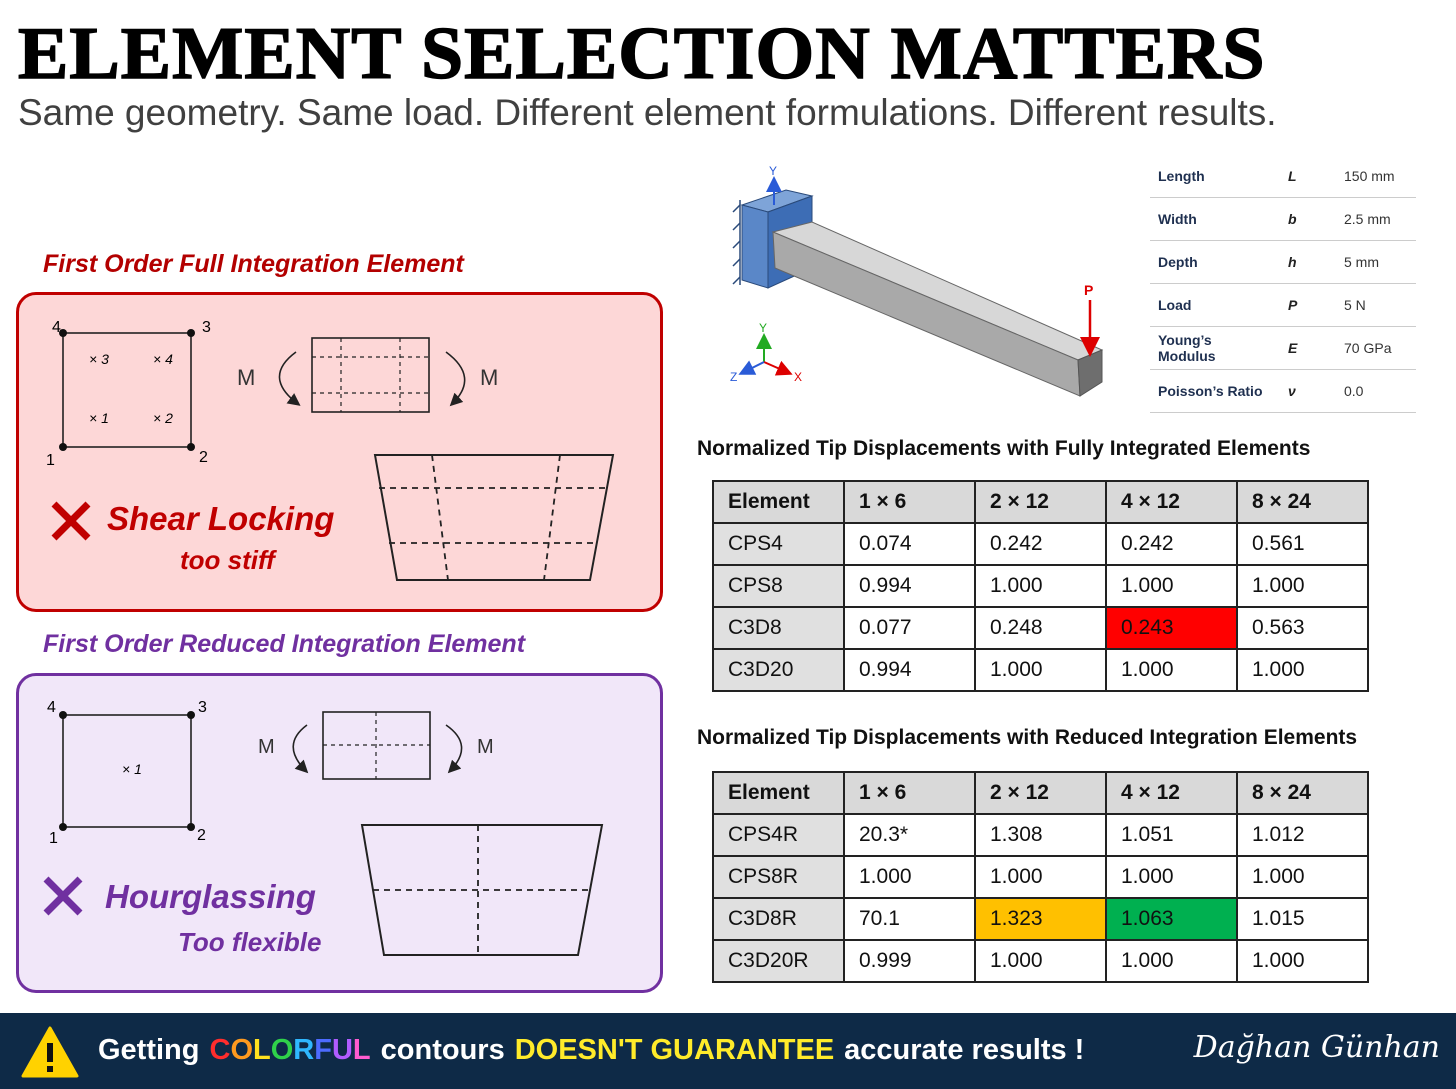 The width and height of the screenshot is (1456, 1089). Describe the element at coordinates (778, 502) in the screenshot. I see `header-cell: Element` at that location.